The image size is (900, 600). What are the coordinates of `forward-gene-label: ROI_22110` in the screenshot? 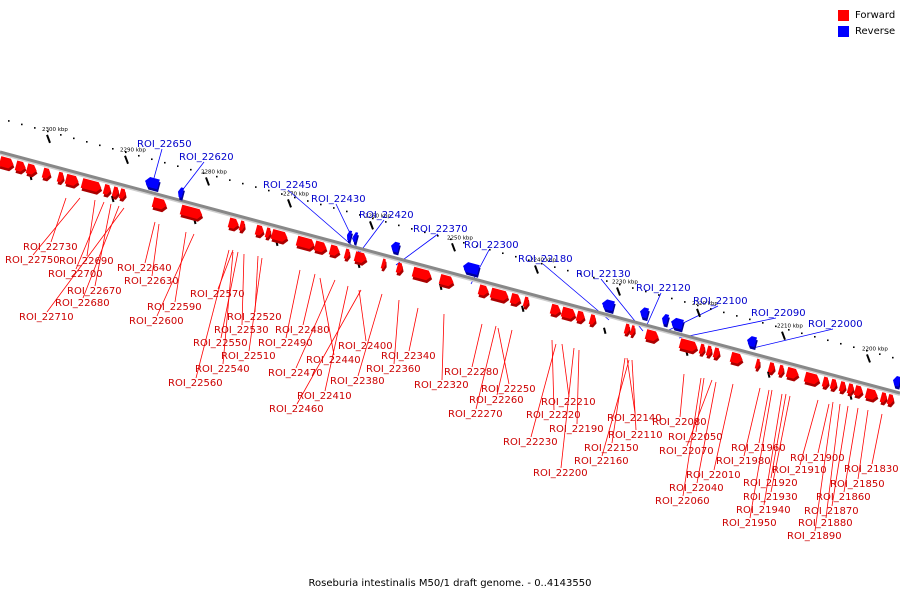 It's located at (635, 435).